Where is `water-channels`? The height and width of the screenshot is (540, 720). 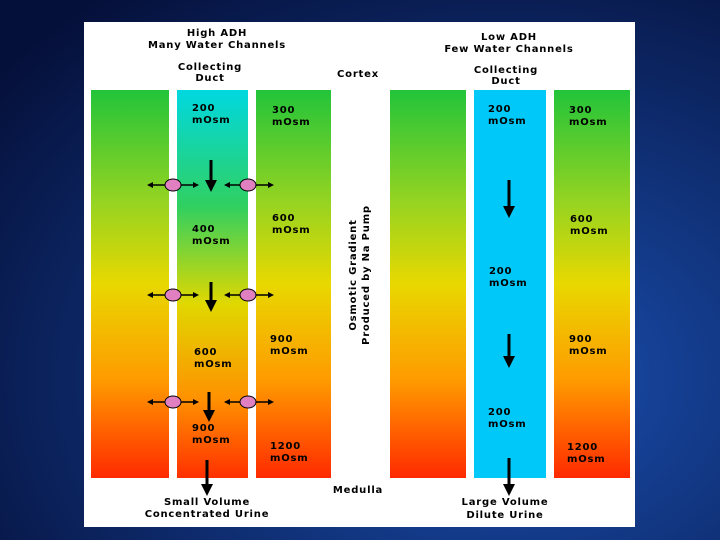 water-channels is located at coordinates (210, 293).